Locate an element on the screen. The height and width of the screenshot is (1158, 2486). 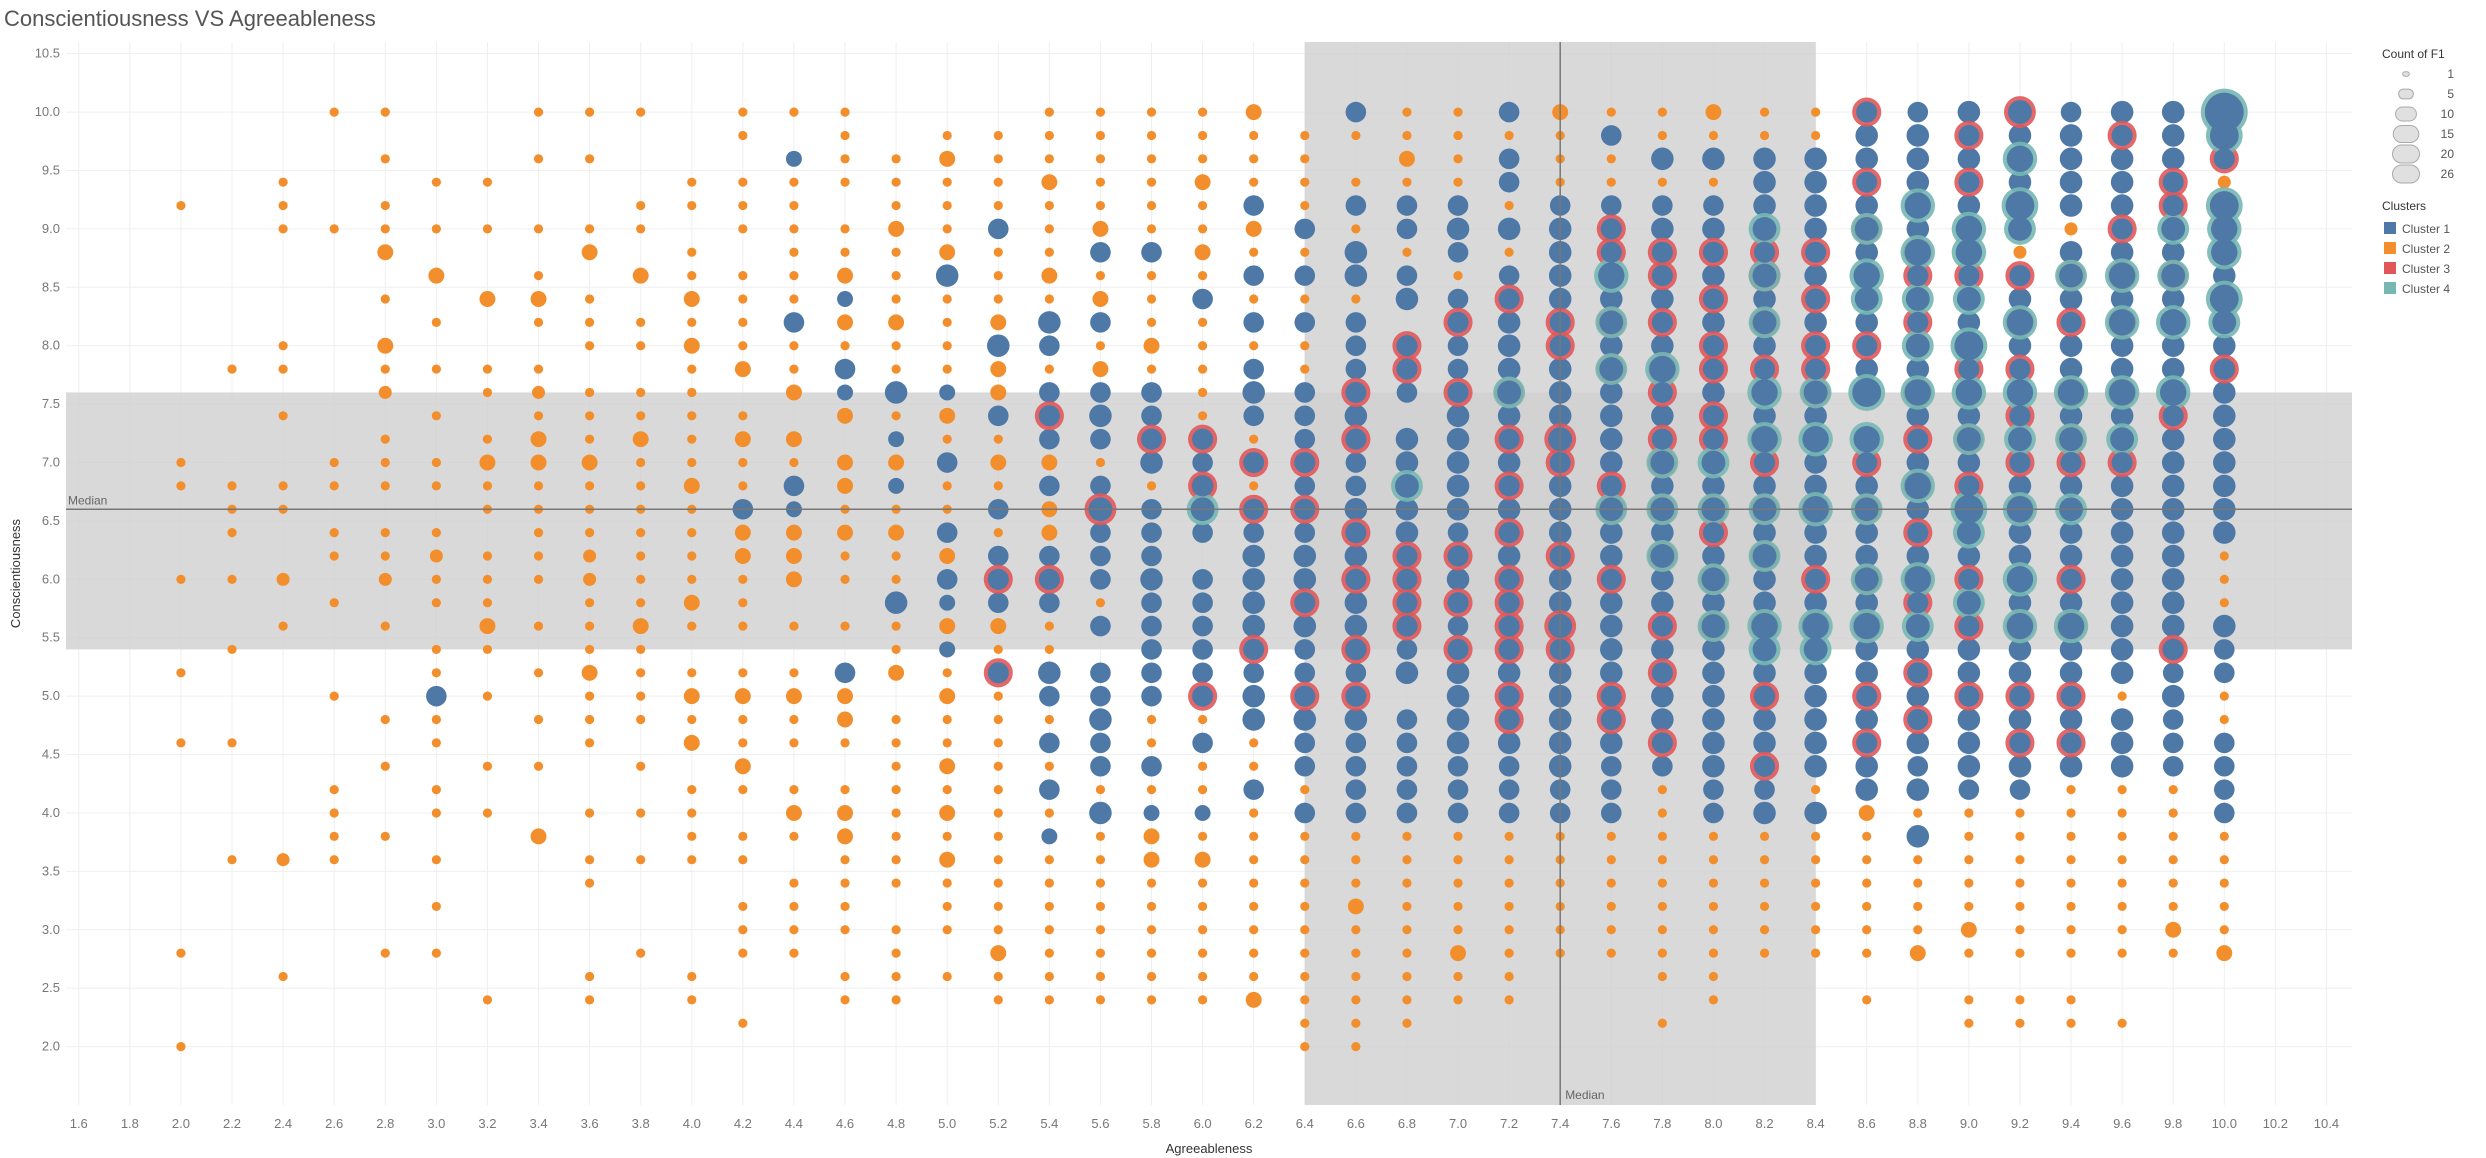
x-tick-label: 5.8 is located at coordinates (1151, 1123).